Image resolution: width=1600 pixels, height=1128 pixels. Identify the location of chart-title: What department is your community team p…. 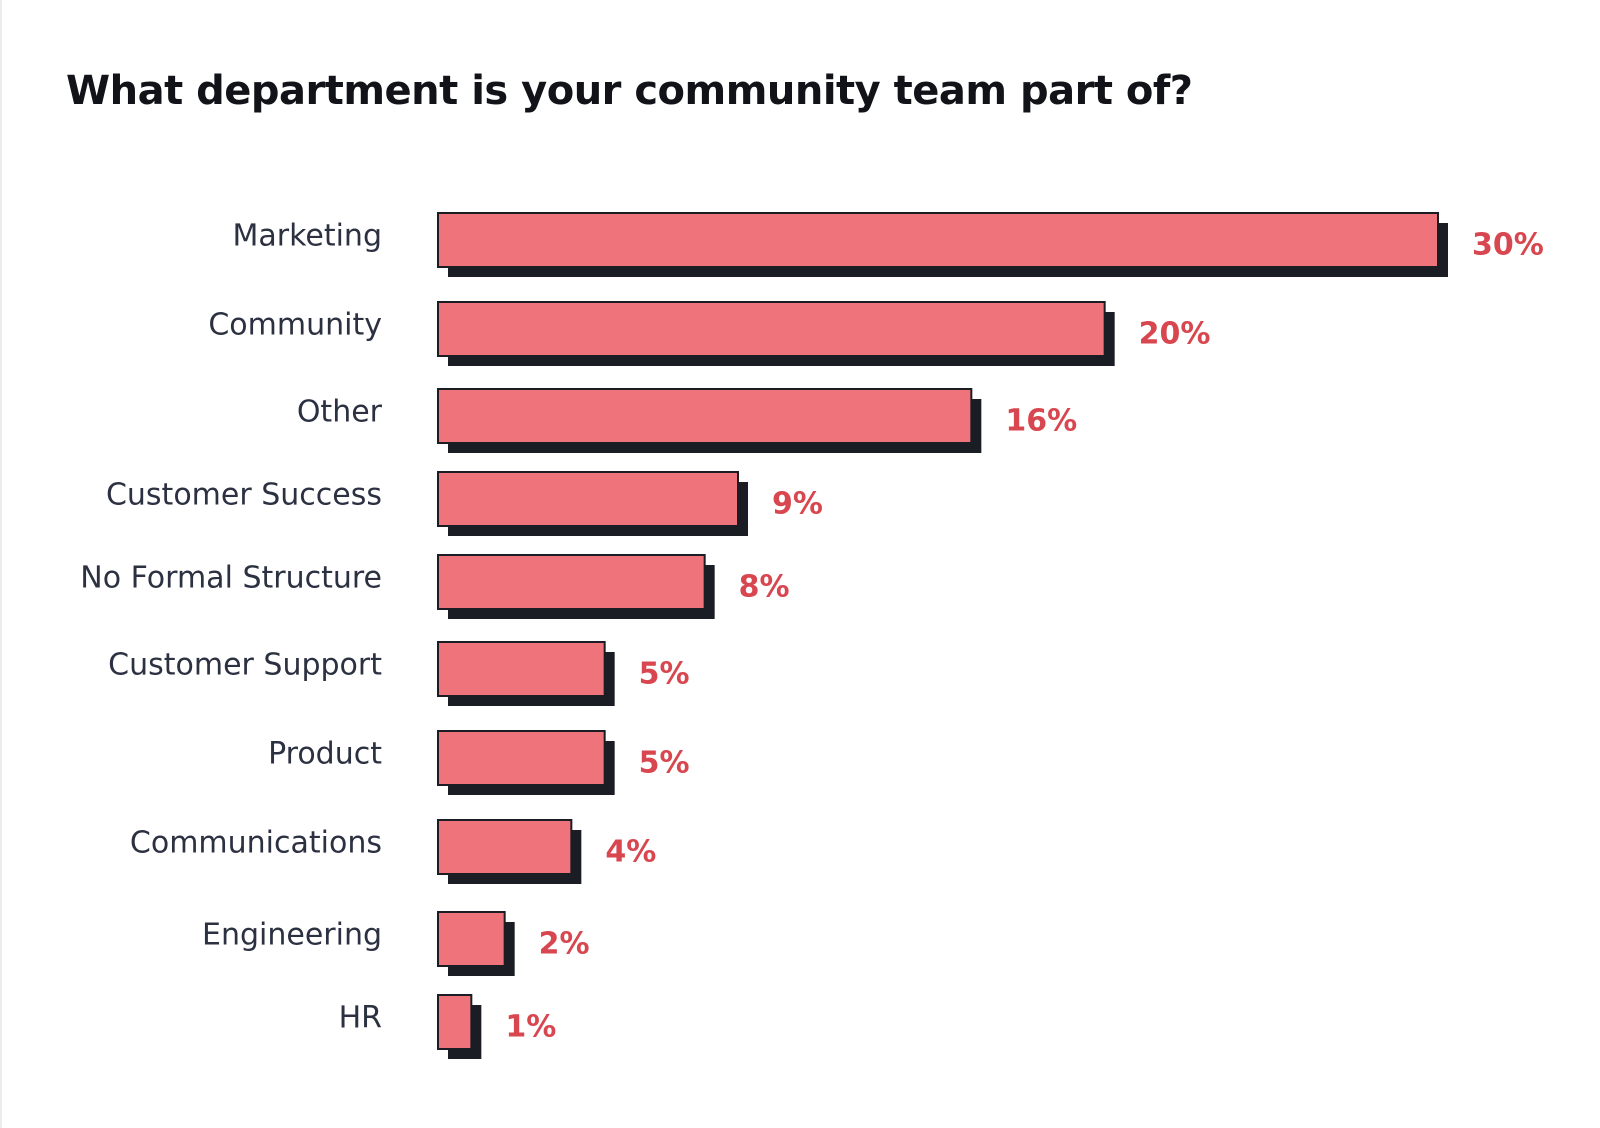
(629, 91).